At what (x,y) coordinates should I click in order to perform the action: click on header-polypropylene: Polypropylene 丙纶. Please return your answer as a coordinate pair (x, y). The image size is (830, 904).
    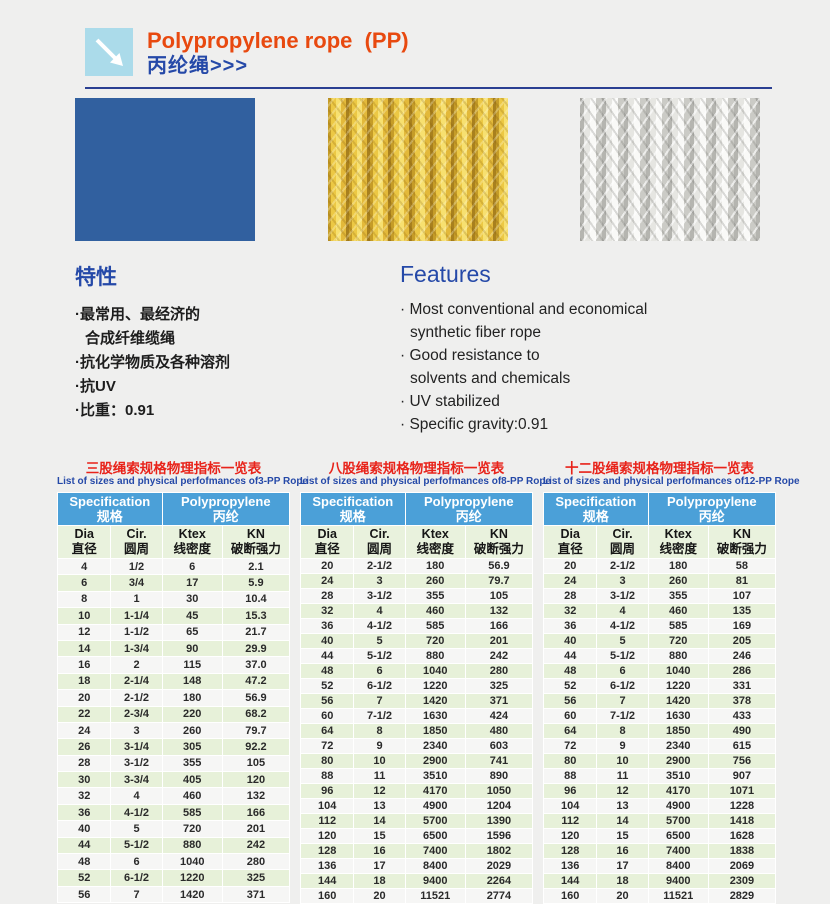
    Looking at the image, I should click on (711, 509).